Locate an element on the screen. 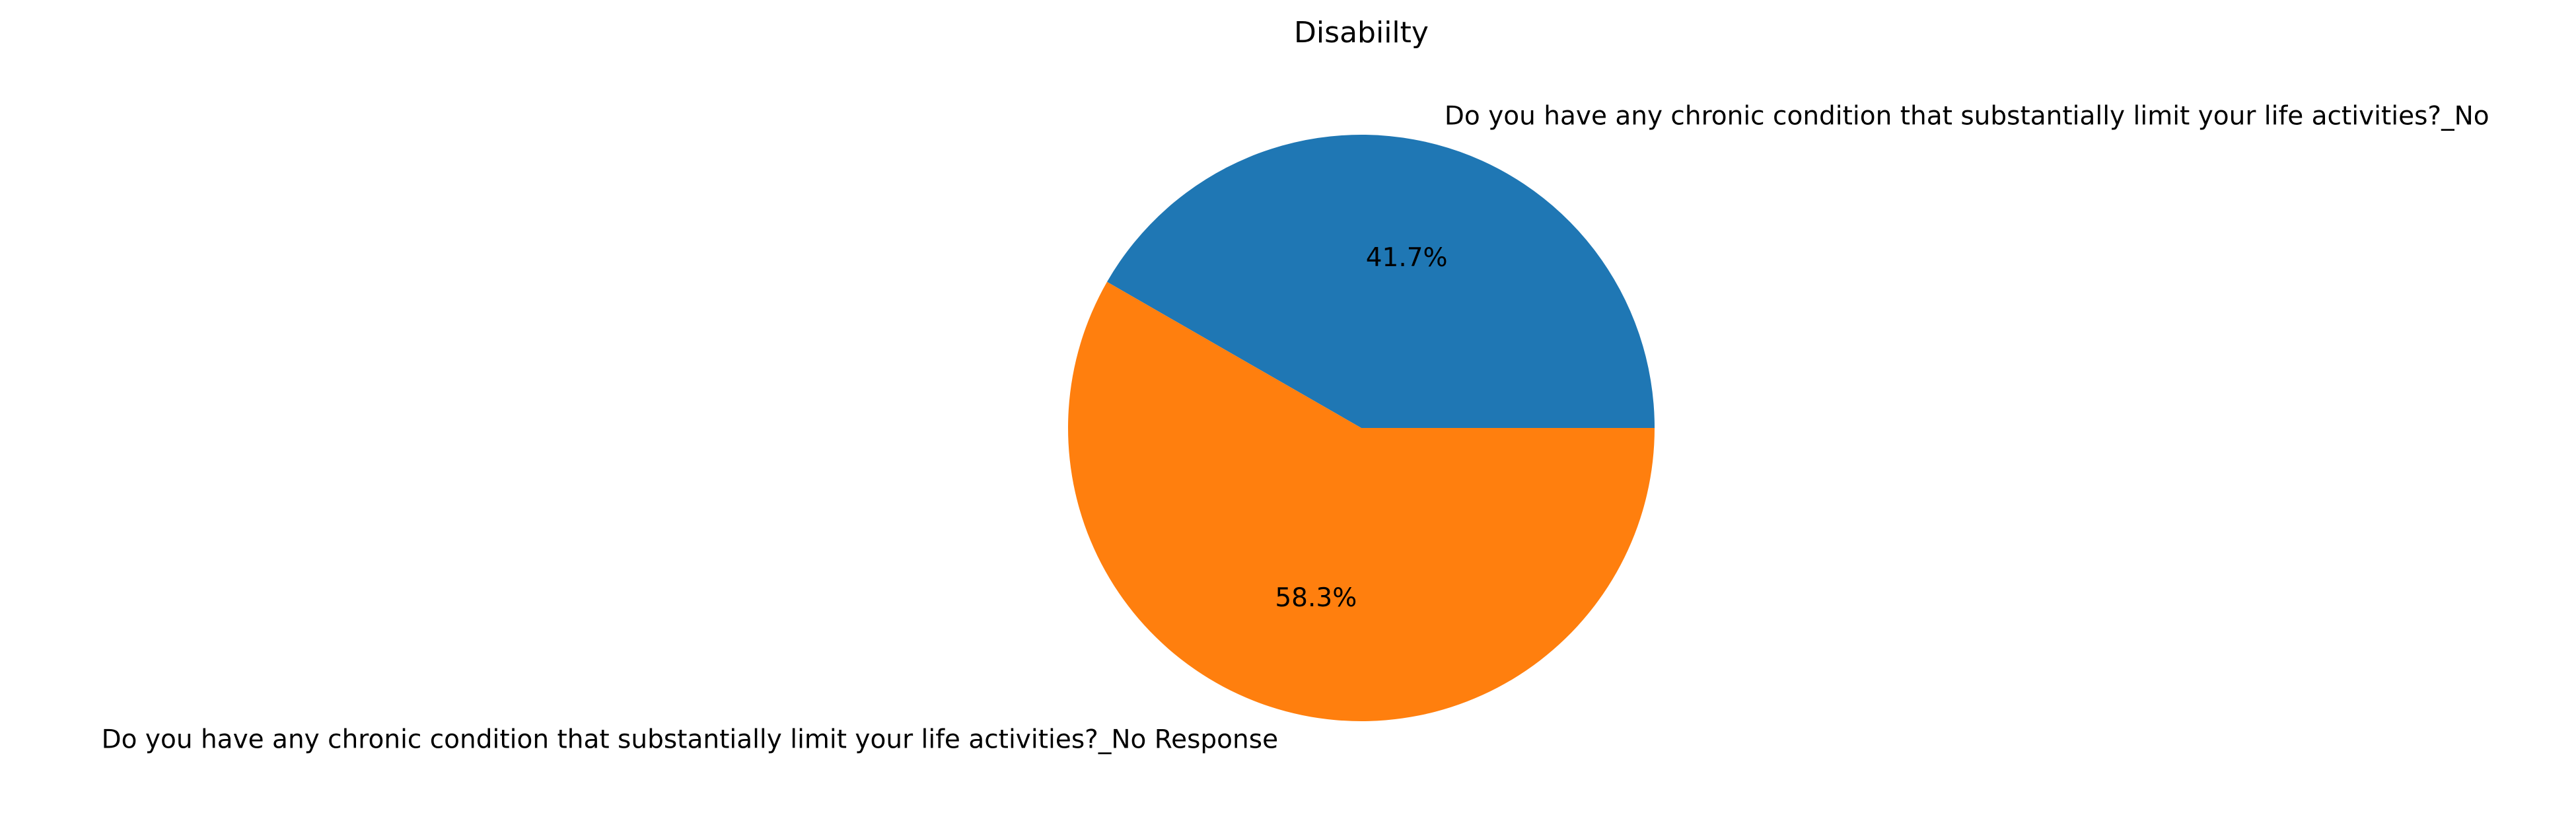 The image size is (2576, 813). pie-percentage-label-1: 41.7% is located at coordinates (1407, 258).